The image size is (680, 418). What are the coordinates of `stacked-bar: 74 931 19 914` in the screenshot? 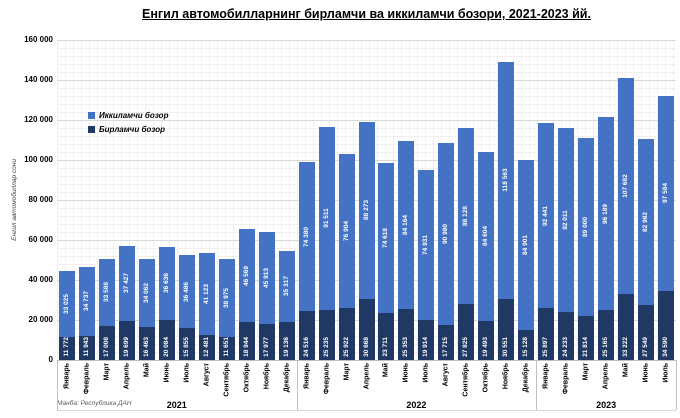 It's located at (426, 265).